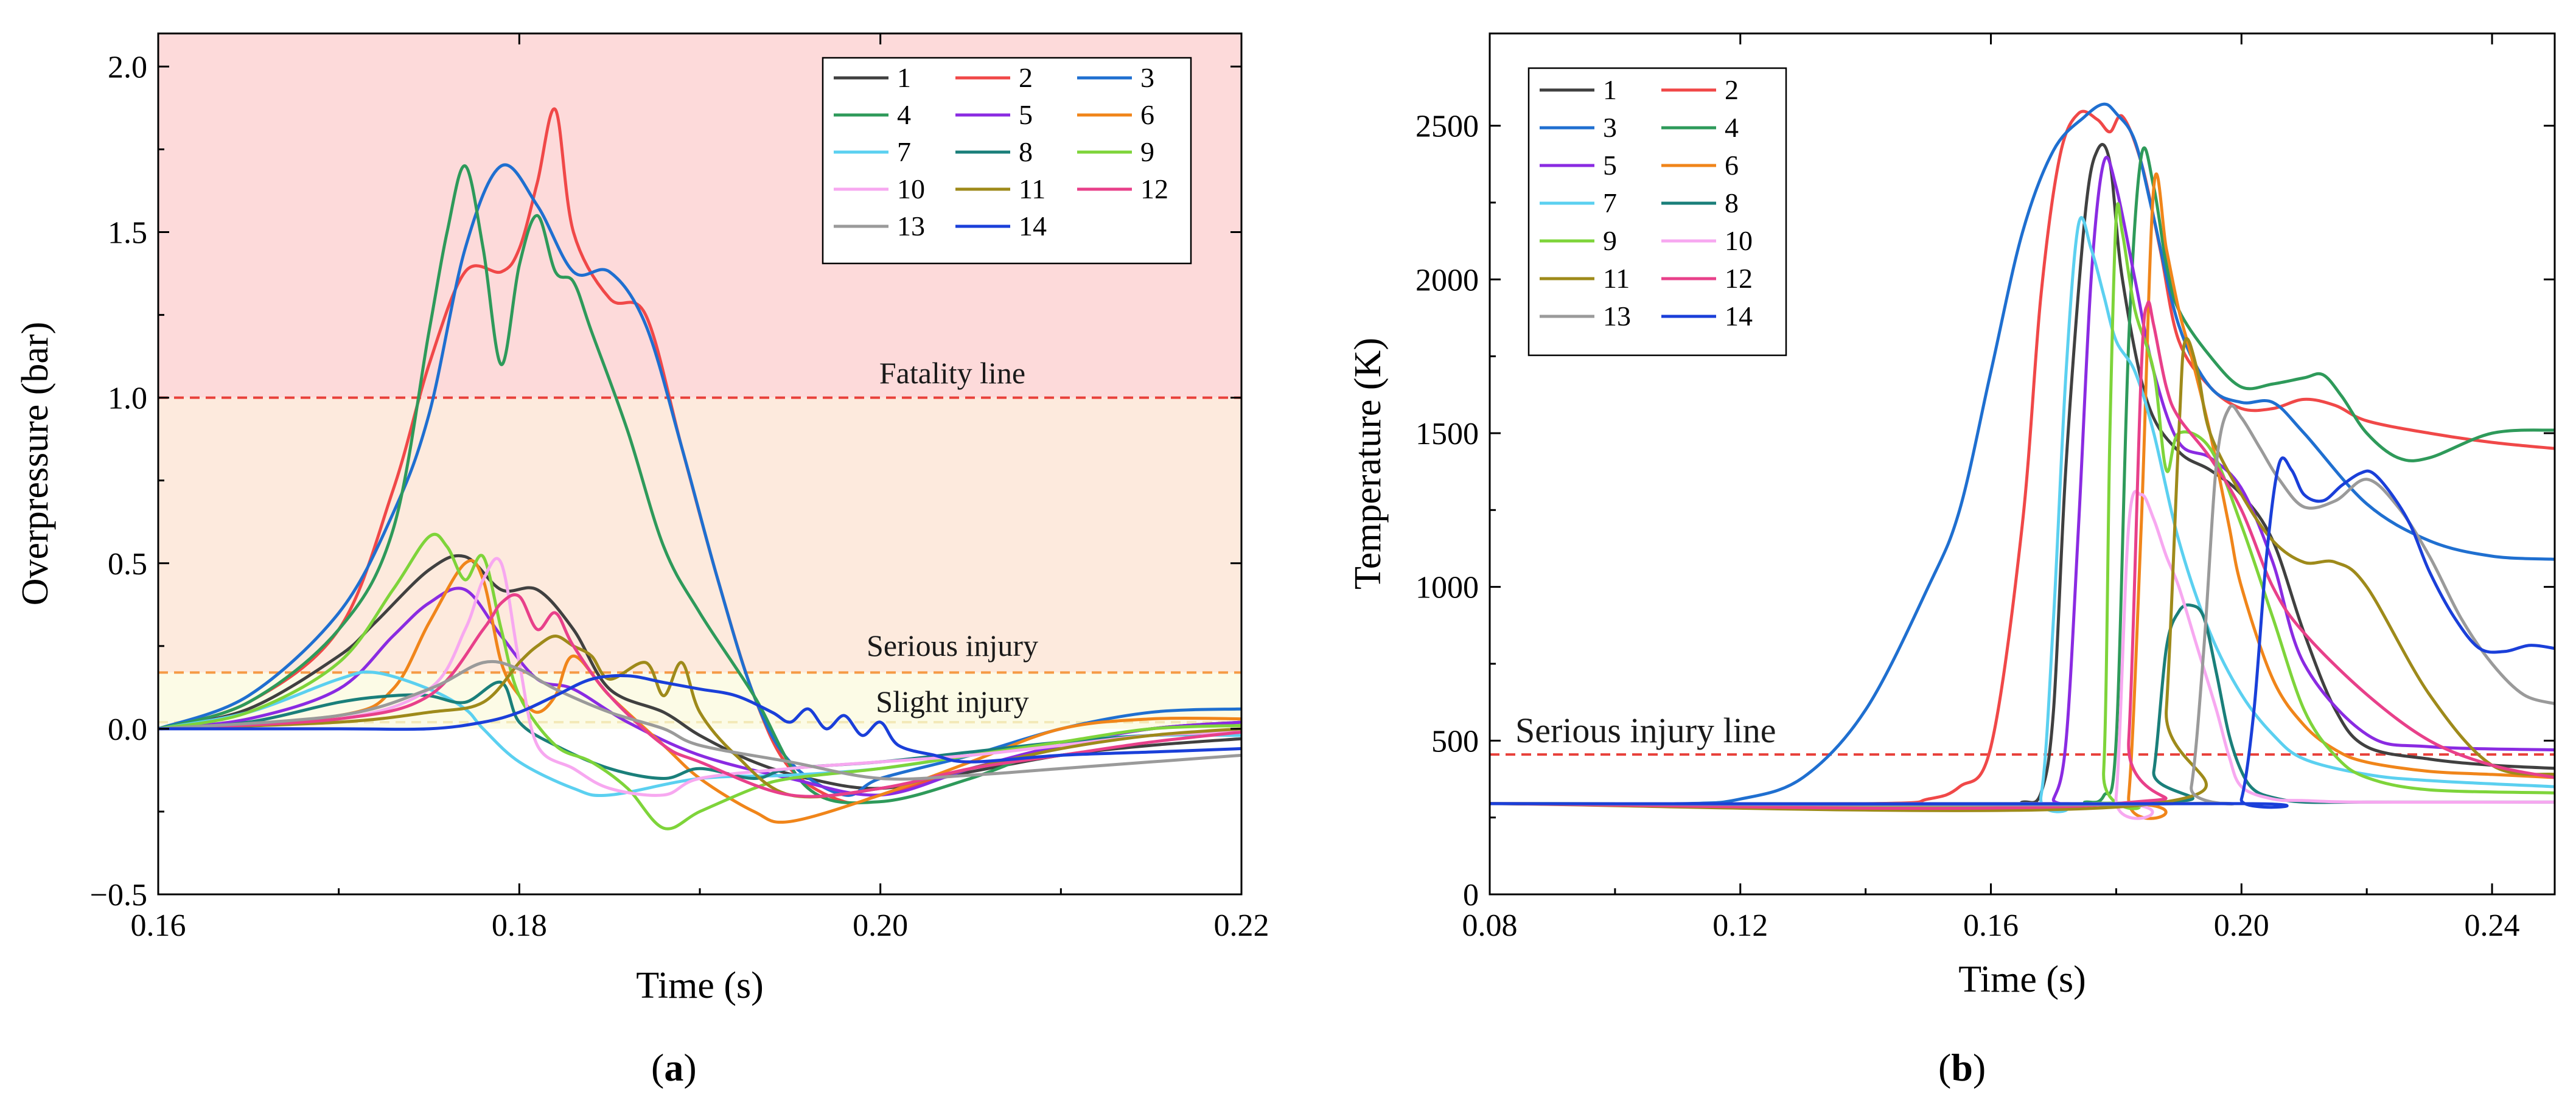 This screenshot has height=1100, width=2576. I want to click on serious-injury-label: Serious injury, so click(952, 645).